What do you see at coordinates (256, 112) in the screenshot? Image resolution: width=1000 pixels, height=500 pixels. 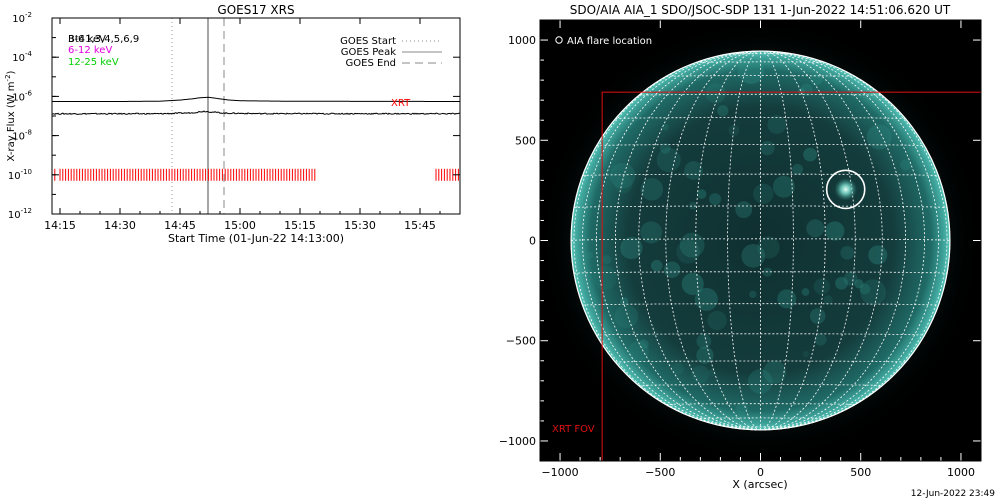 I see `goes-series-line-short` at bounding box center [256, 112].